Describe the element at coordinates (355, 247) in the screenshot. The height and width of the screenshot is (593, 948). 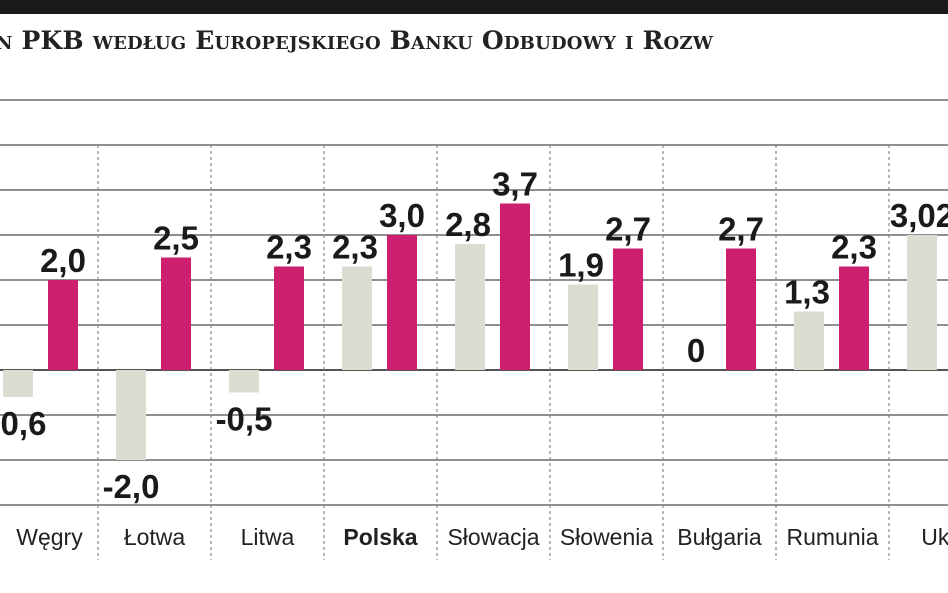
I see `series-1-value-label: 2,3` at that location.